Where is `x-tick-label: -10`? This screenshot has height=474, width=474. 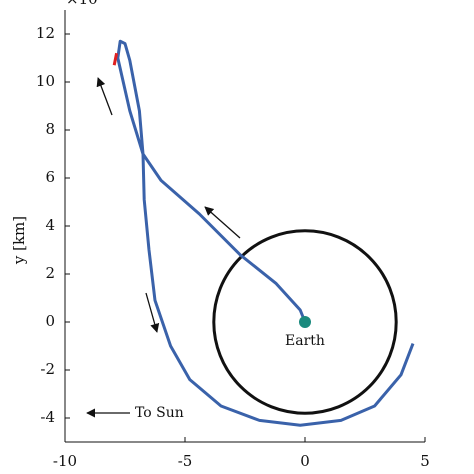 x-tick-label: -10 is located at coordinates (65, 461).